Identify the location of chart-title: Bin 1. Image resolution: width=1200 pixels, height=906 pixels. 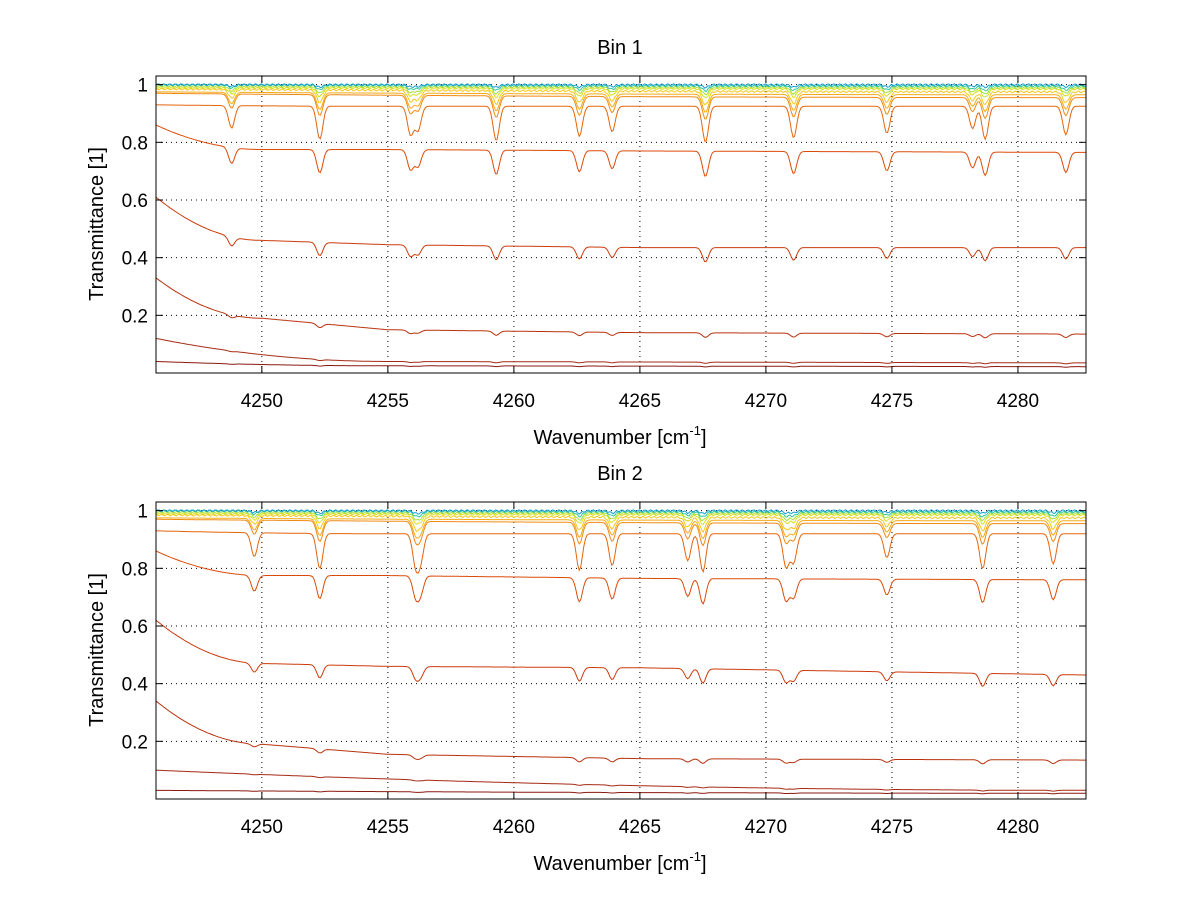
(620, 48).